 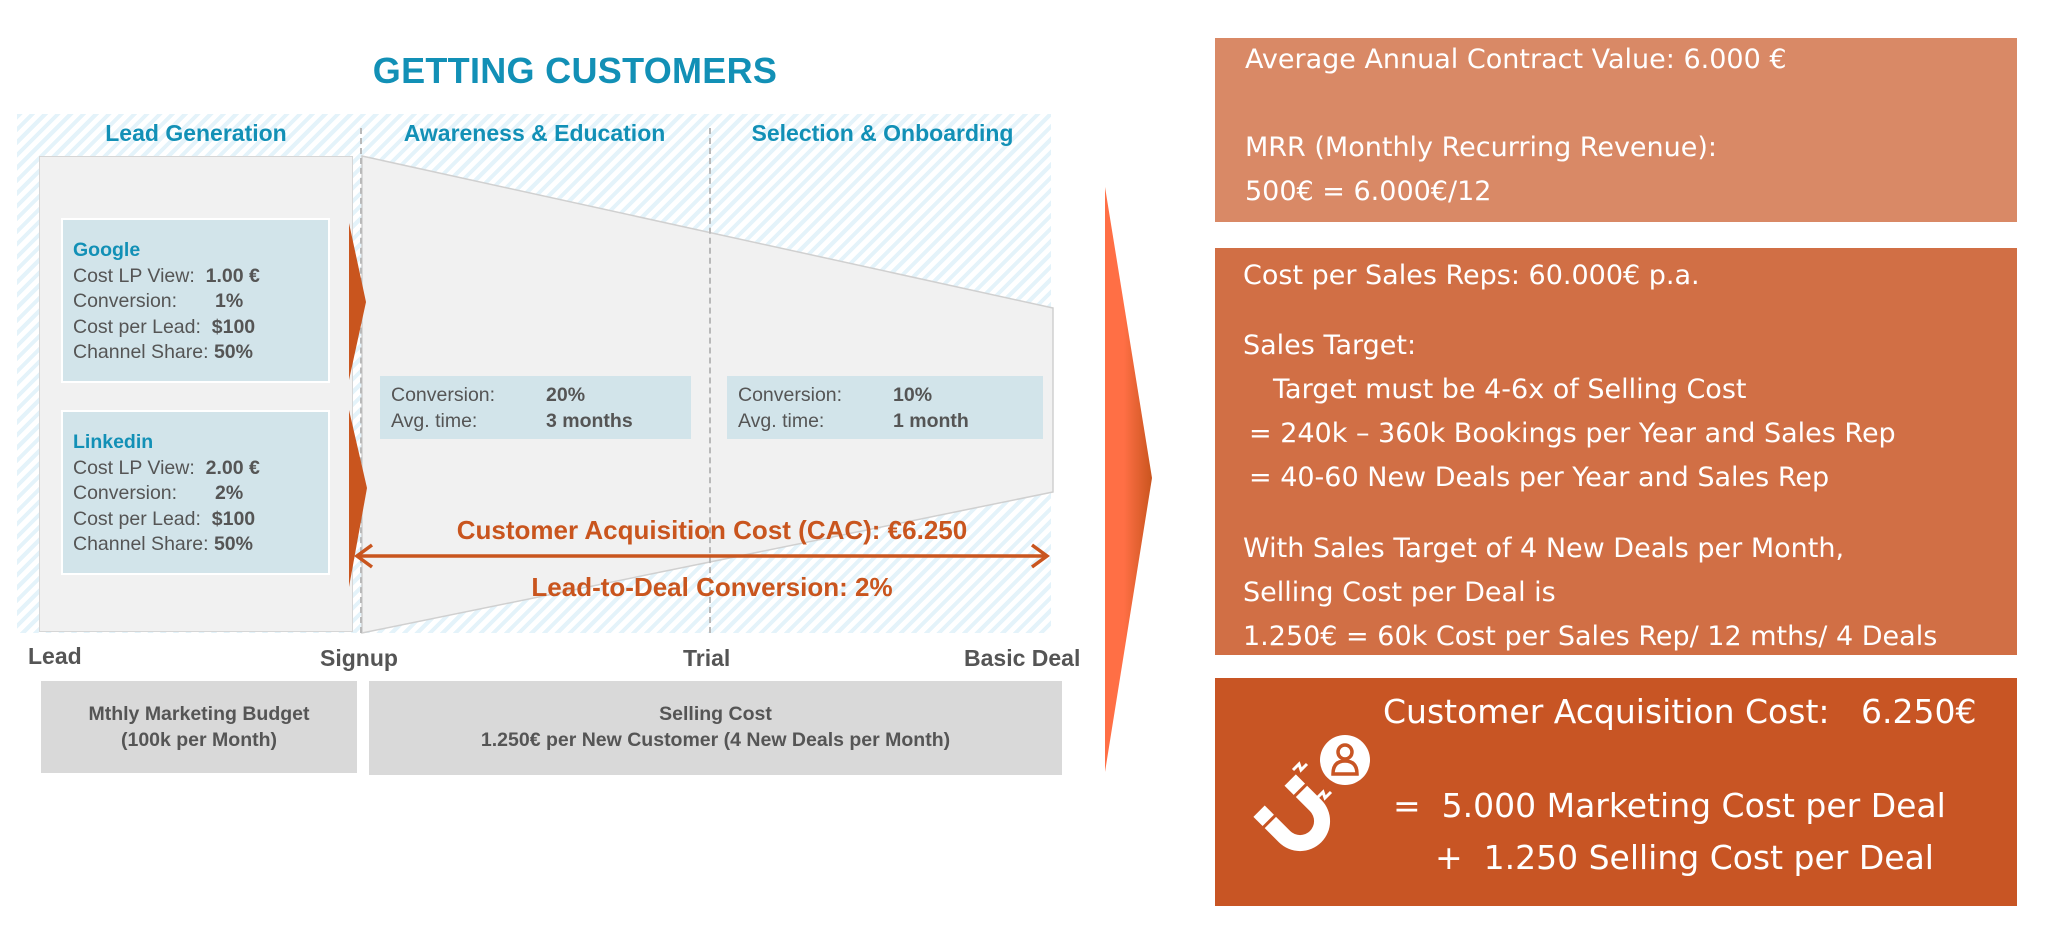 I want to click on cac-span-arrow, so click(x=702, y=556).